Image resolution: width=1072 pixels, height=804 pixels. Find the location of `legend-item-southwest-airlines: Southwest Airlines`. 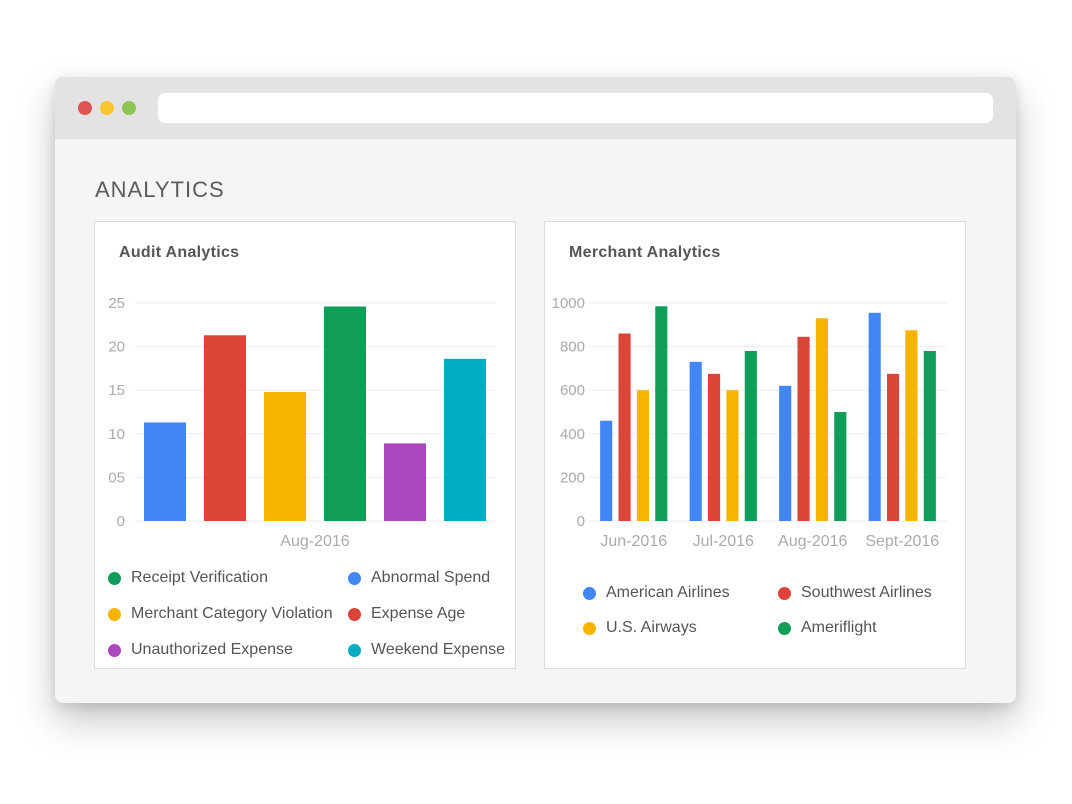

legend-item-southwest-airlines: Southwest Airlines is located at coordinates (855, 593).